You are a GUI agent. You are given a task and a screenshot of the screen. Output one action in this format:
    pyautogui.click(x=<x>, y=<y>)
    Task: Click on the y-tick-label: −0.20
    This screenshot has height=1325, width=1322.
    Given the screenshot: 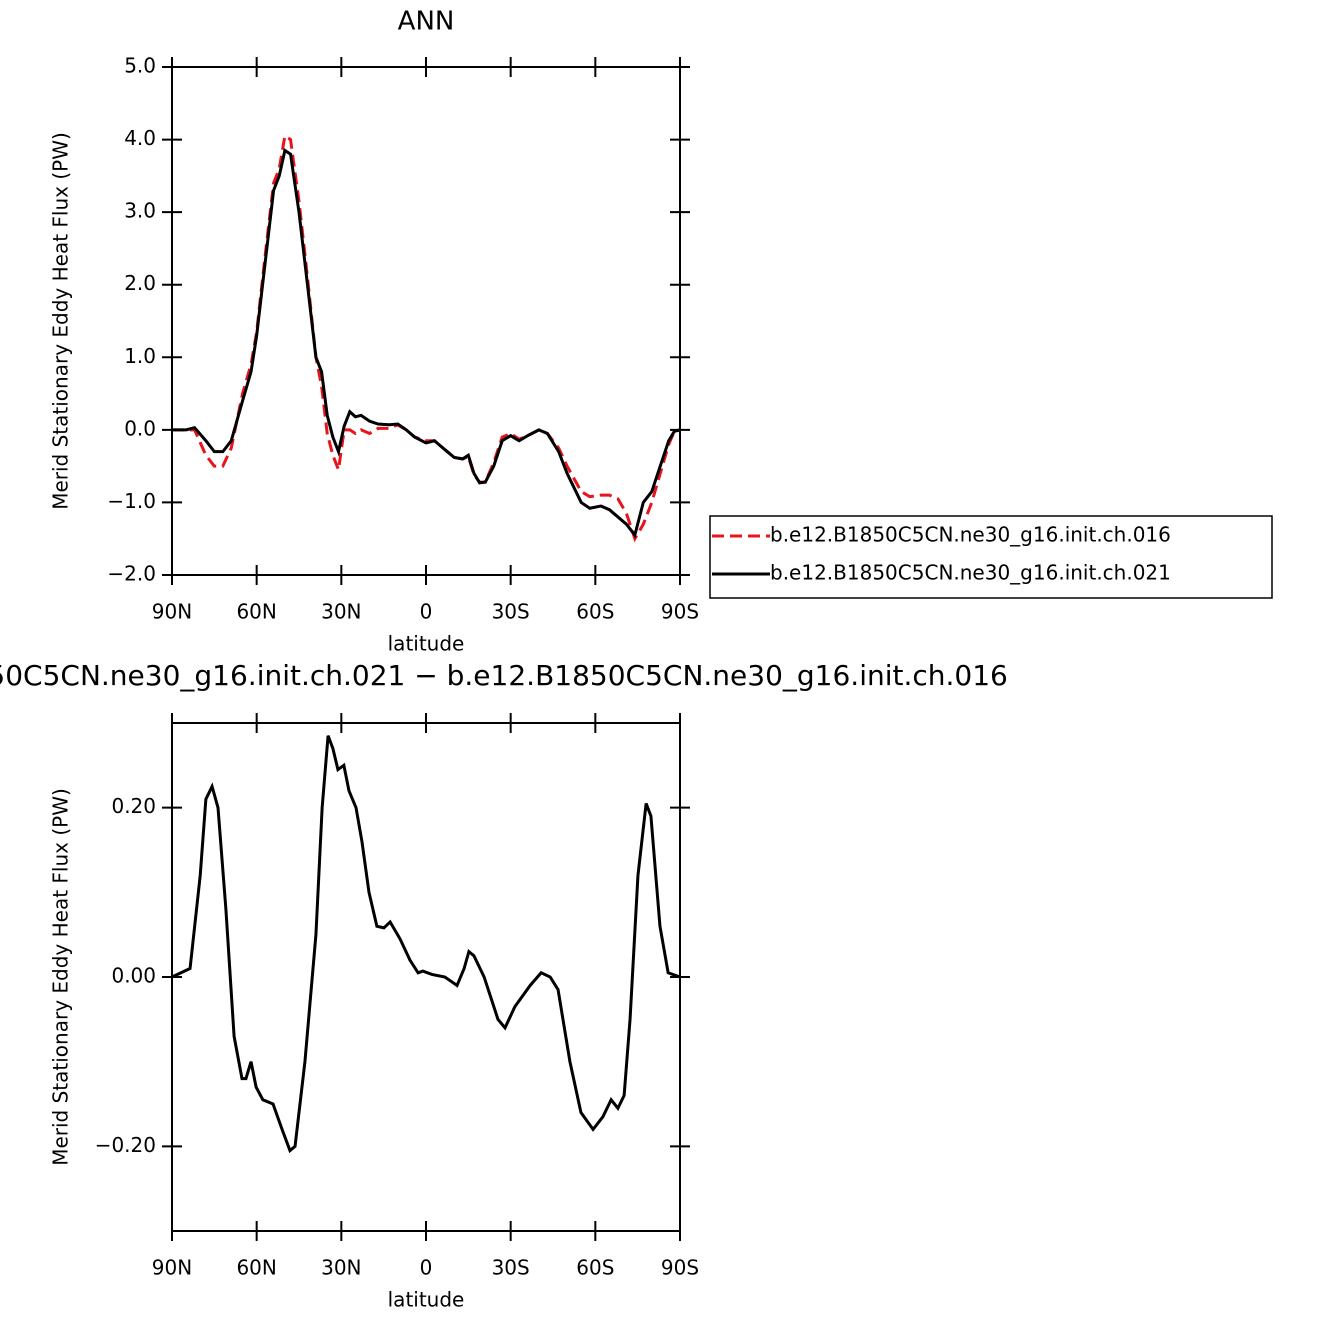 What is the action you would take?
    pyautogui.click(x=125, y=1145)
    